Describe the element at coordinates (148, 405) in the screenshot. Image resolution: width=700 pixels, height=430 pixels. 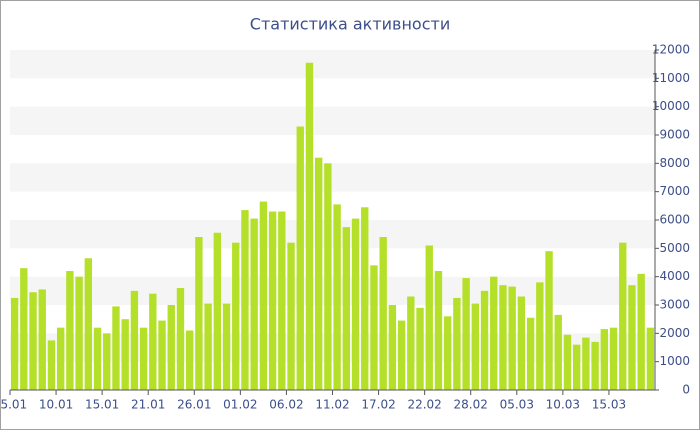
I see `x-tick-label: 21.01` at that location.